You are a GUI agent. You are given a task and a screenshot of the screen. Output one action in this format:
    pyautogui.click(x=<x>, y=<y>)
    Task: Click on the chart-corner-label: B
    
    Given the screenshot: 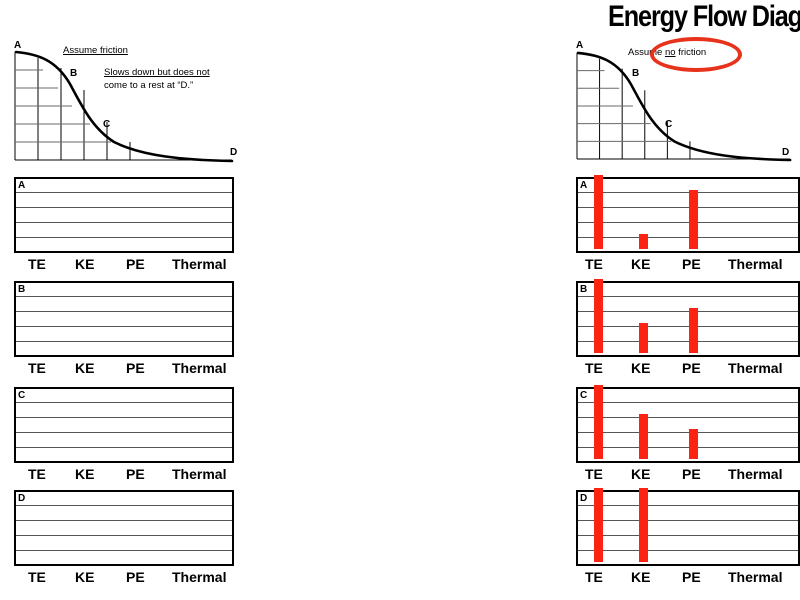 What is the action you would take?
    pyautogui.click(x=22, y=289)
    